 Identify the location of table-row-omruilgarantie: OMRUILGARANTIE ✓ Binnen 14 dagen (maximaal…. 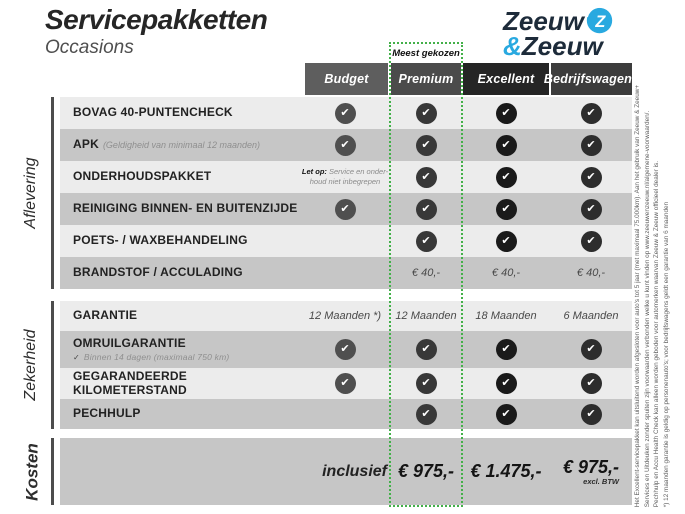
(346, 349).